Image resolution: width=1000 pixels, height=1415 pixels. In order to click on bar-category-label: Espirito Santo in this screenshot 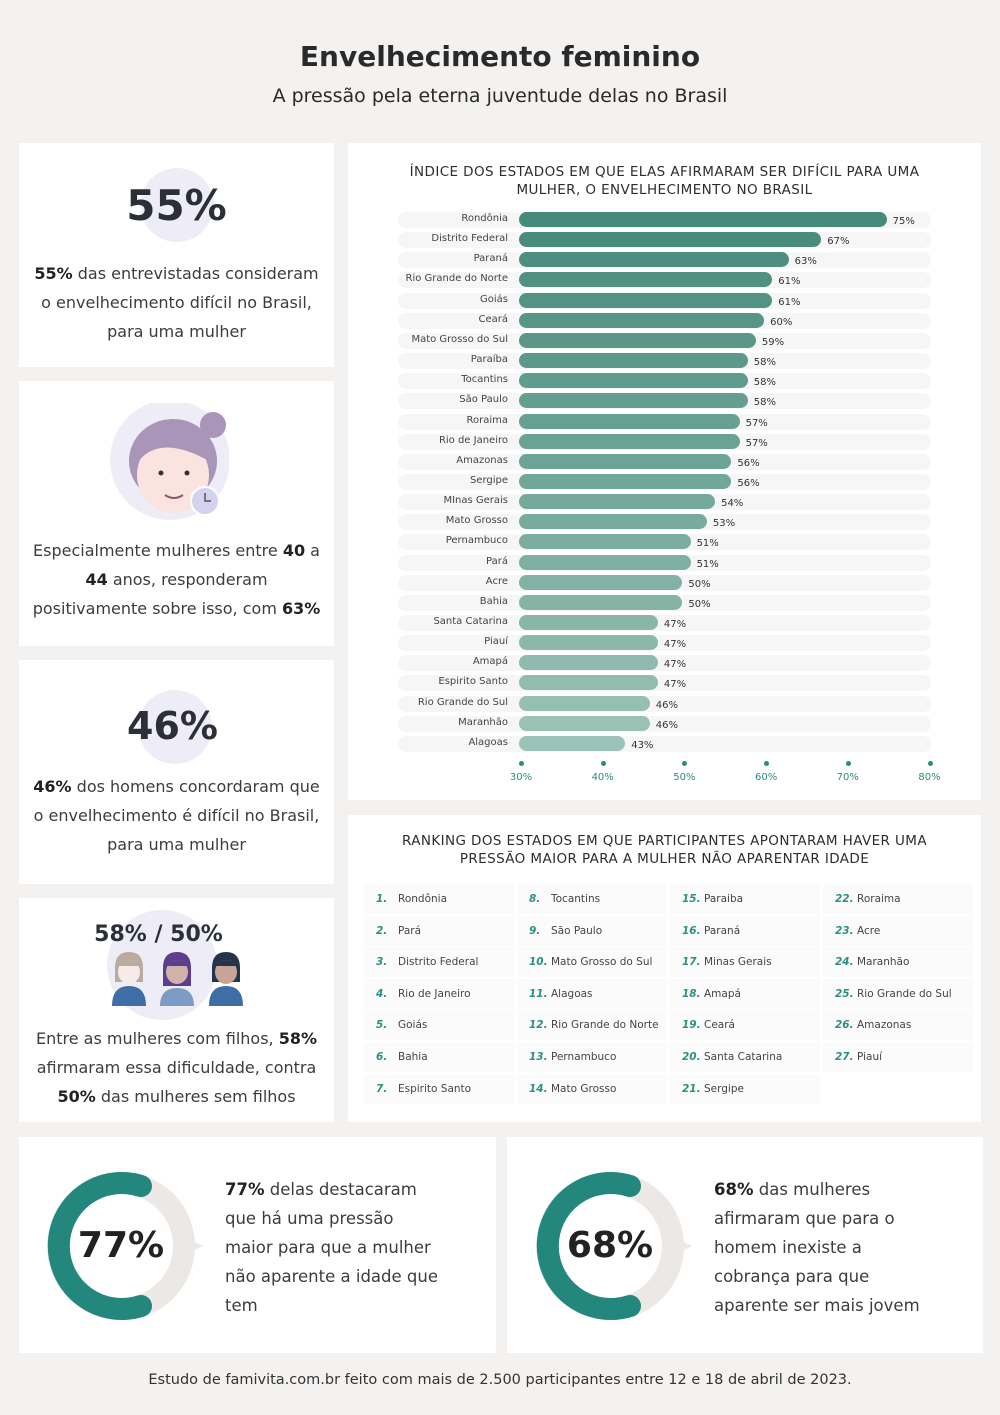, I will do `click(473, 682)`.